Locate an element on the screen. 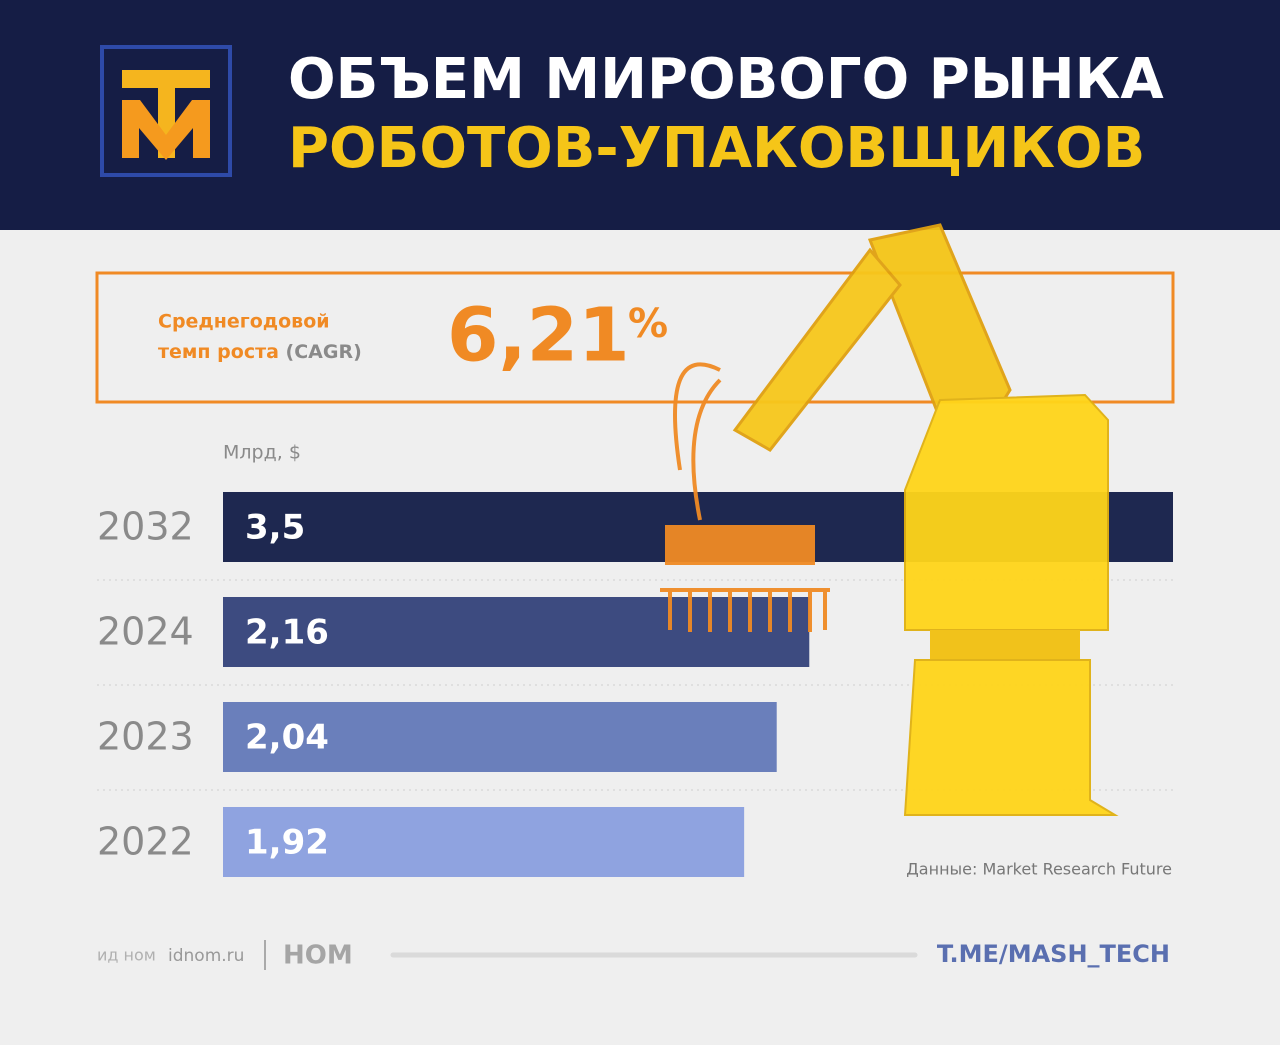  robot-gripper is located at coordinates (740, 545).